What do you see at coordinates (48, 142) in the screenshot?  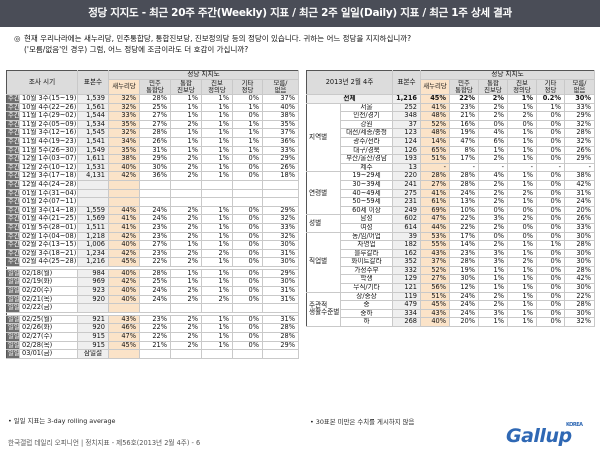 I see `period-label: 11월 4주(19~23)` at bounding box center [48, 142].